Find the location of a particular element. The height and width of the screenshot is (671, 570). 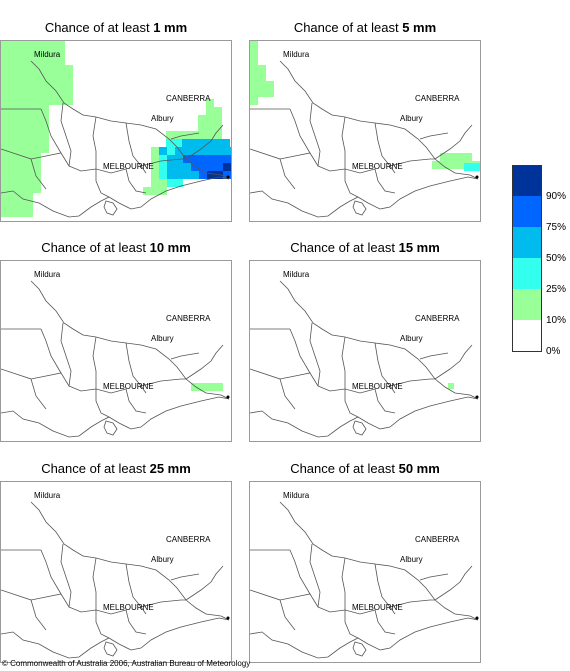

map-svg: Mildura CANBERRA Albury MELBOURNE is located at coordinates (365, 129).